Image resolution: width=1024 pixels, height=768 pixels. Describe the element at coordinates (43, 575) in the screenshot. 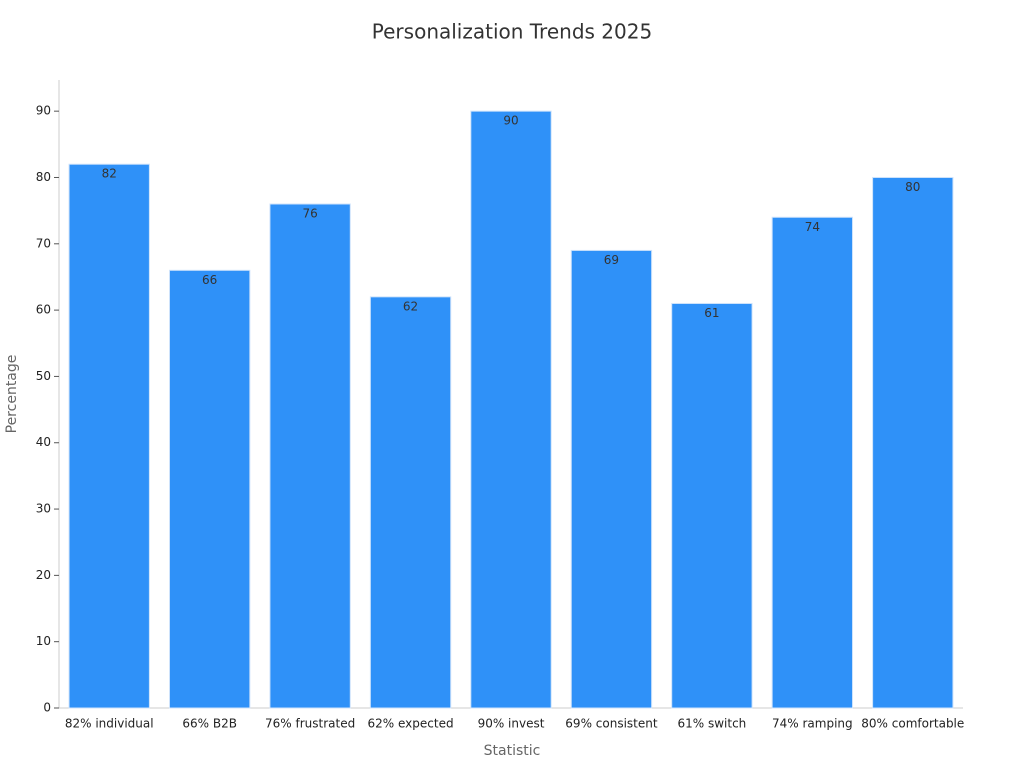

I see `y-tick-label: 20` at that location.